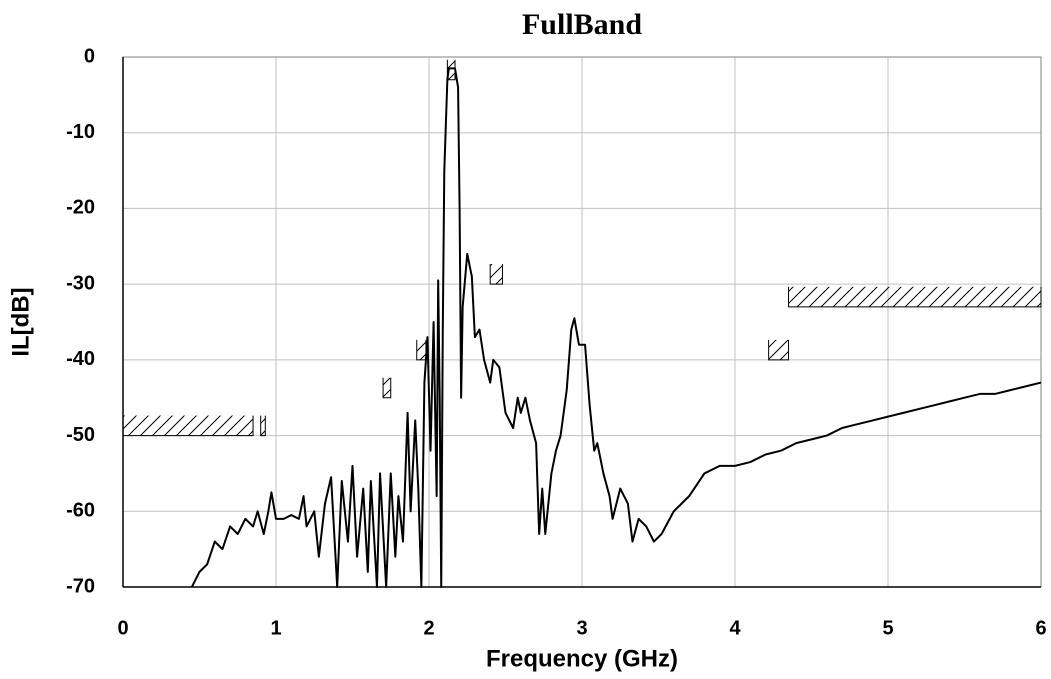 Image resolution: width=1051 pixels, height=679 pixels. I want to click on chart-title: FullBand, so click(582, 24).